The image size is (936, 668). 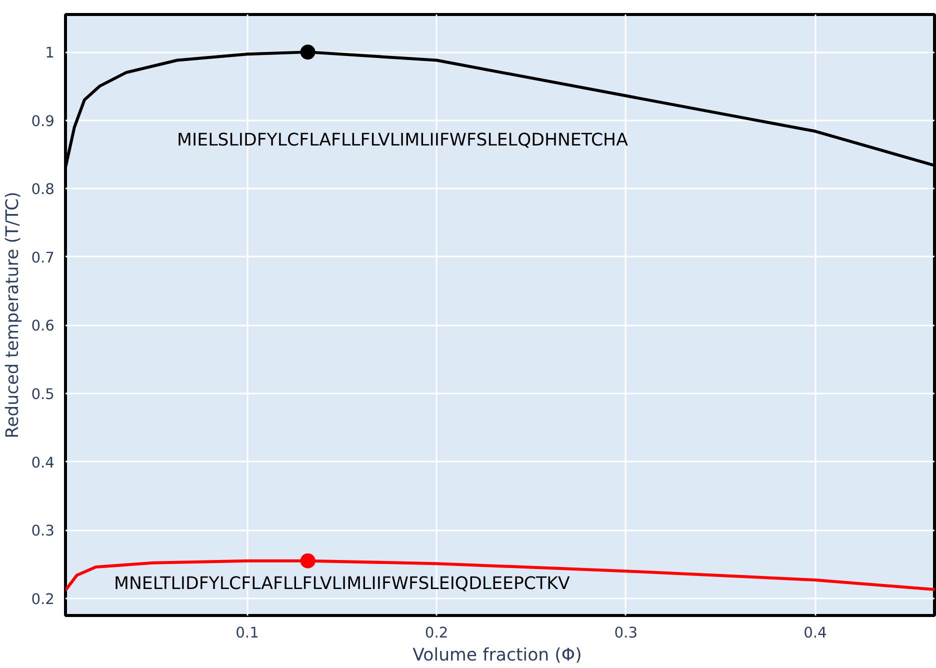 What do you see at coordinates (43, 395) in the screenshot?
I see `y-tick-label: 0.5` at bounding box center [43, 395].